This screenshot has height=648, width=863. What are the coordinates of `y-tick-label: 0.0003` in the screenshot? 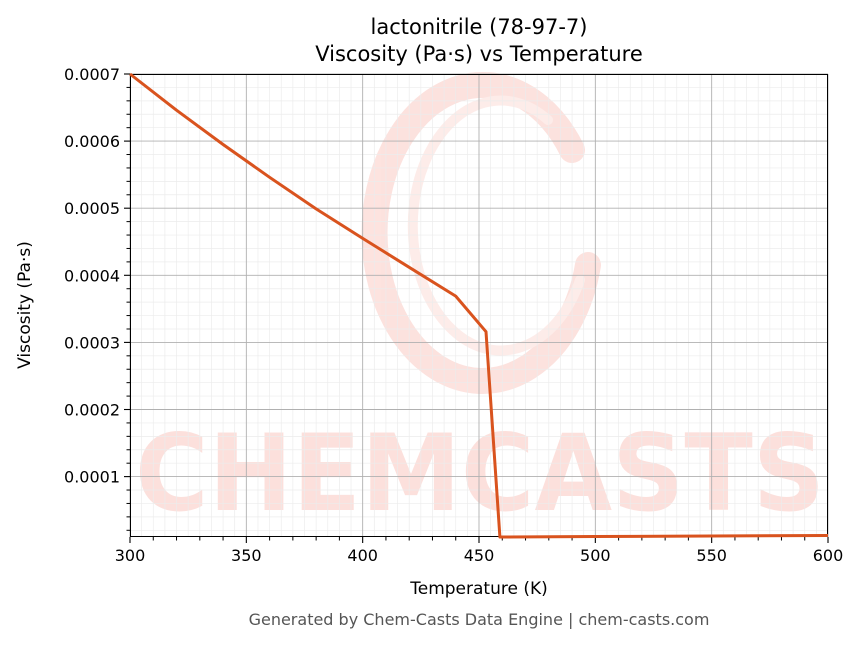 It's located at (92, 342).